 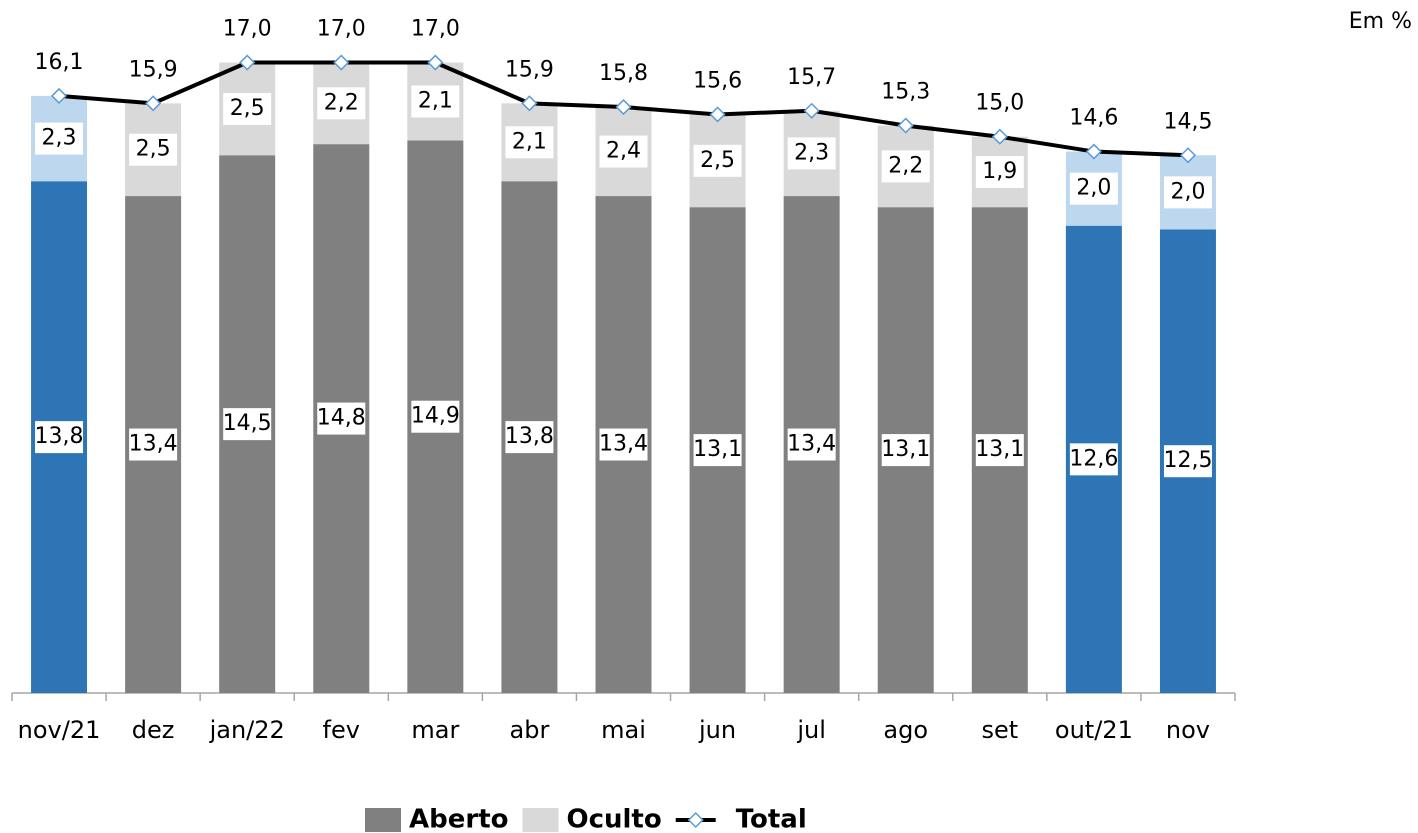 What do you see at coordinates (341, 730) in the screenshot?
I see `x-tick-label: fev` at bounding box center [341, 730].